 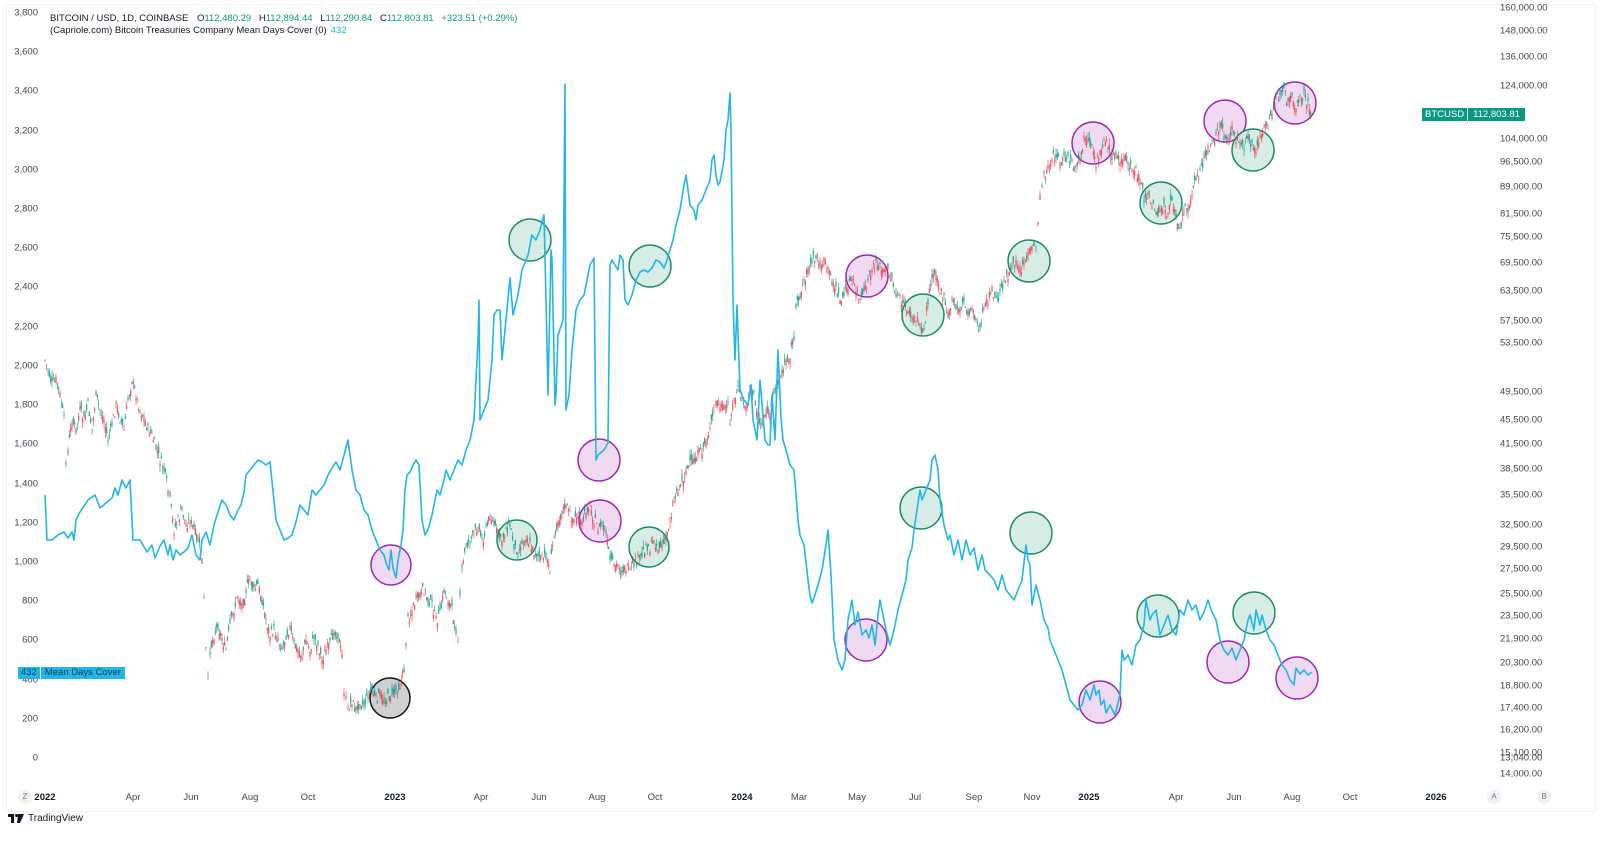 I want to click on open-label: O, so click(x=200, y=18).